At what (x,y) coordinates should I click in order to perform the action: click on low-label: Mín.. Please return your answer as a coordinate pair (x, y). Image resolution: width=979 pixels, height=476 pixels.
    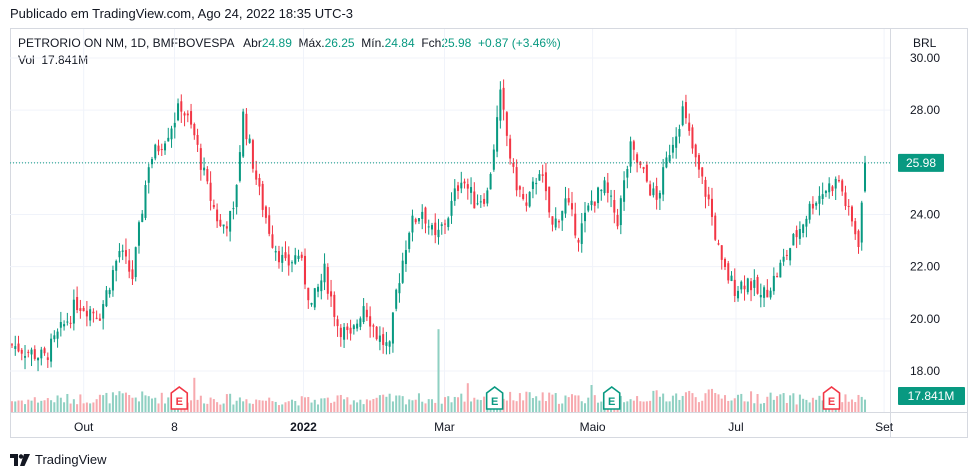
    Looking at the image, I should click on (373, 43).